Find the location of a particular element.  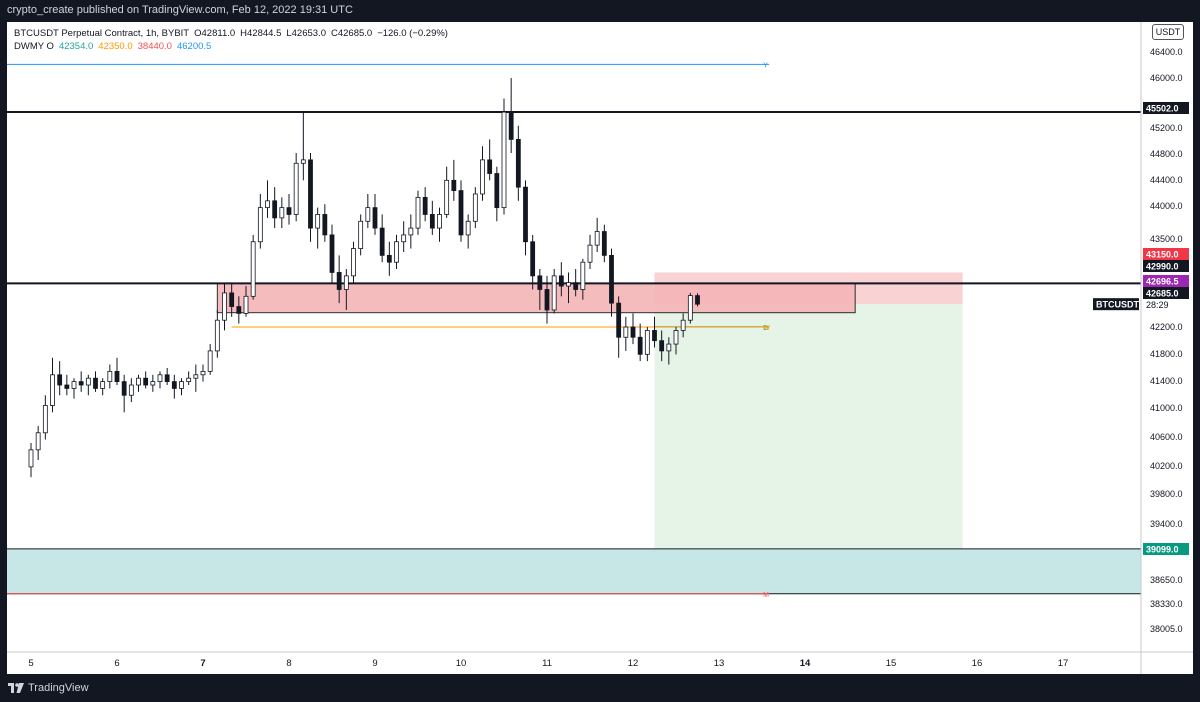

legend-open: O42811.0 is located at coordinates (215, 33).